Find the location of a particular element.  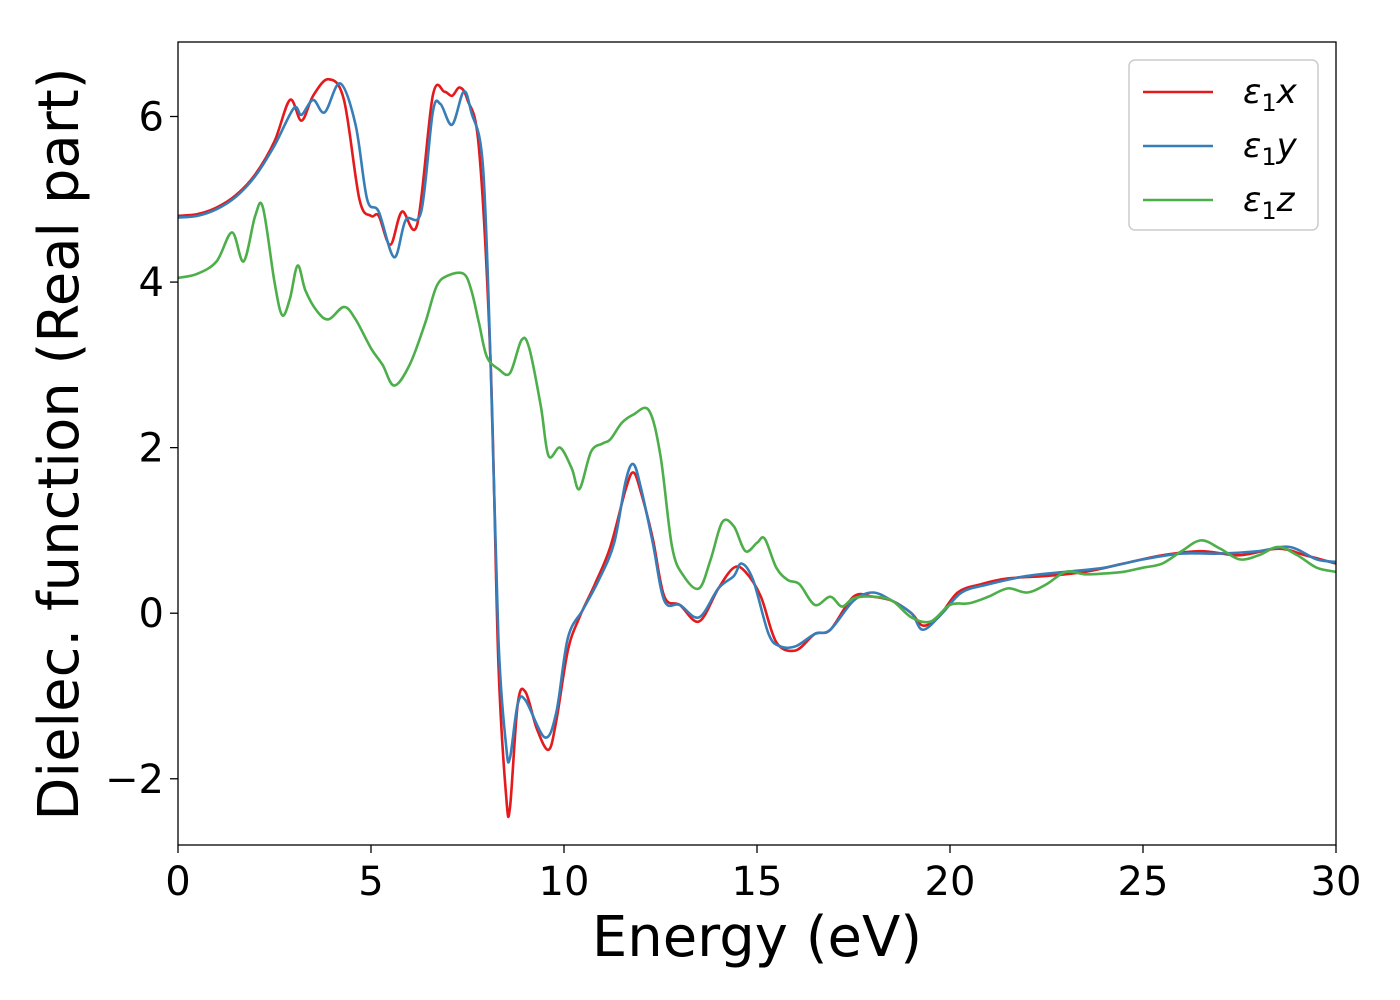

y-tick-label: 4 is located at coordinates (151, 283).